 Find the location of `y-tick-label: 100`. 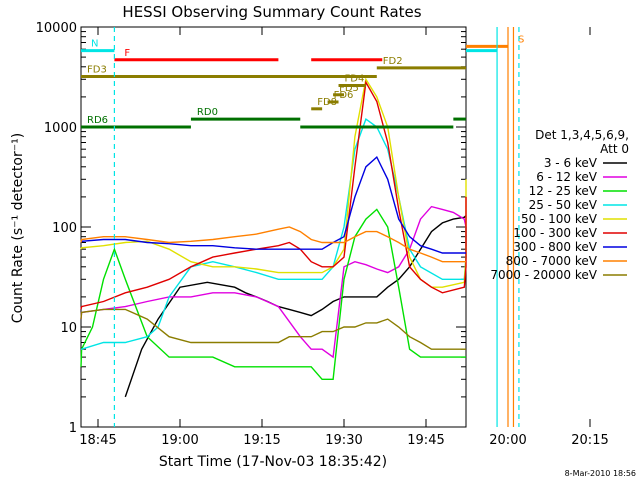

y-tick-label: 100 is located at coordinates (64, 228).